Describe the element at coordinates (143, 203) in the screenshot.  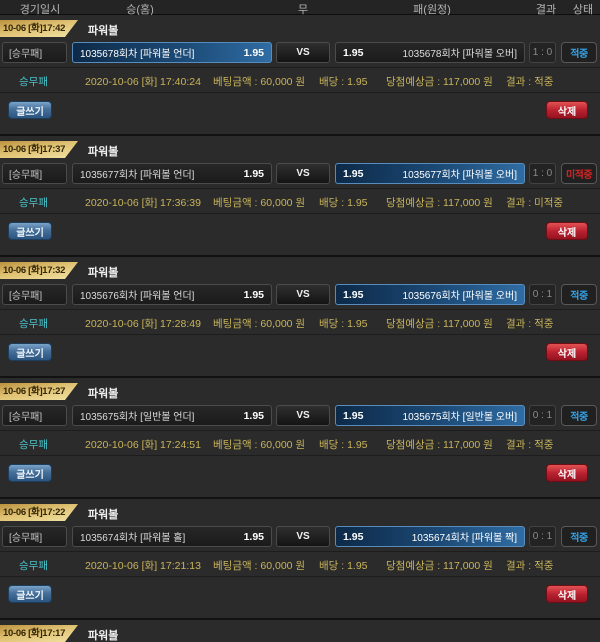
I see `info-datetime: 2020-10-06 [화] 17:36:39` at that location.